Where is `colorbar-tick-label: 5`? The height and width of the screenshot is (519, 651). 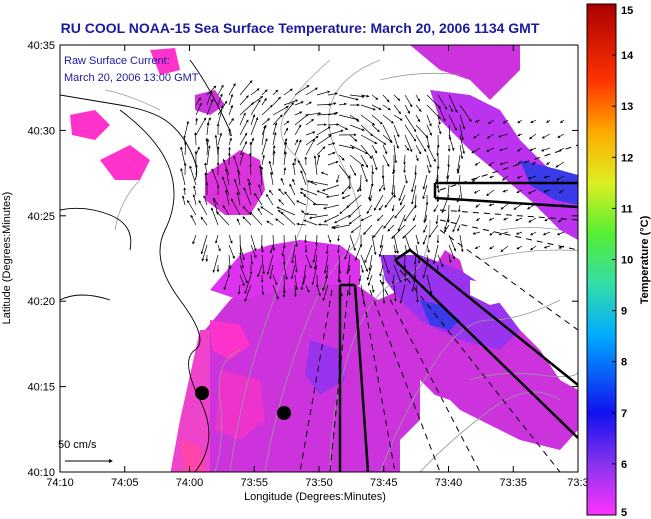
colorbar-tick-label: 5 is located at coordinates (624, 513).